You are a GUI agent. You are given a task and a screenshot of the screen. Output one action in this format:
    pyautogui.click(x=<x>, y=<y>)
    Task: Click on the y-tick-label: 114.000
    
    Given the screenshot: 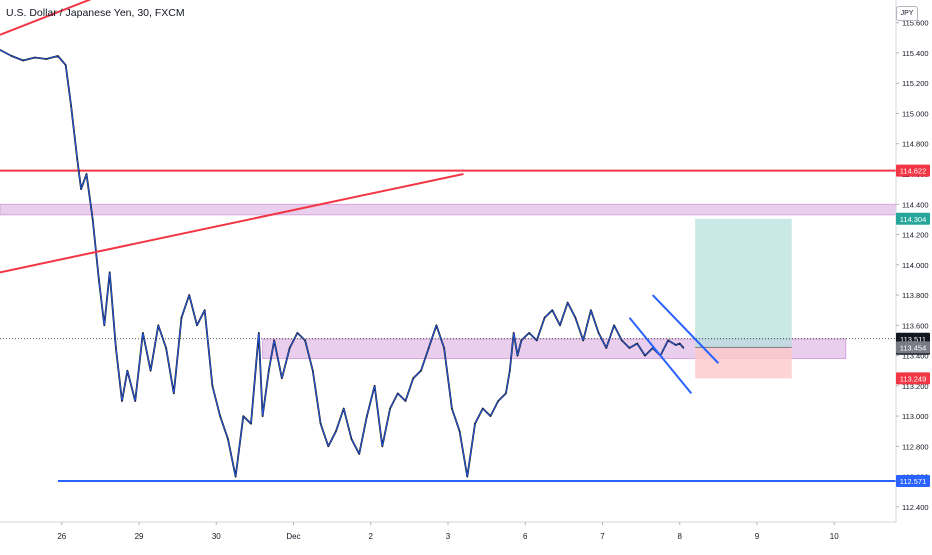 What is the action you would take?
    pyautogui.click(x=915, y=265)
    